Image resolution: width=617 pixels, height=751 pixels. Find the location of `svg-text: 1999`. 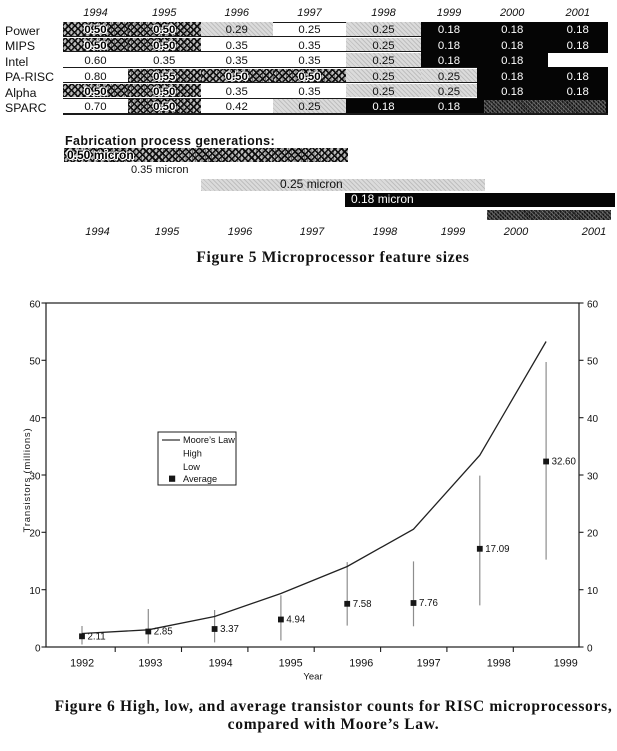

svg-text: 1999 is located at coordinates (566, 664).